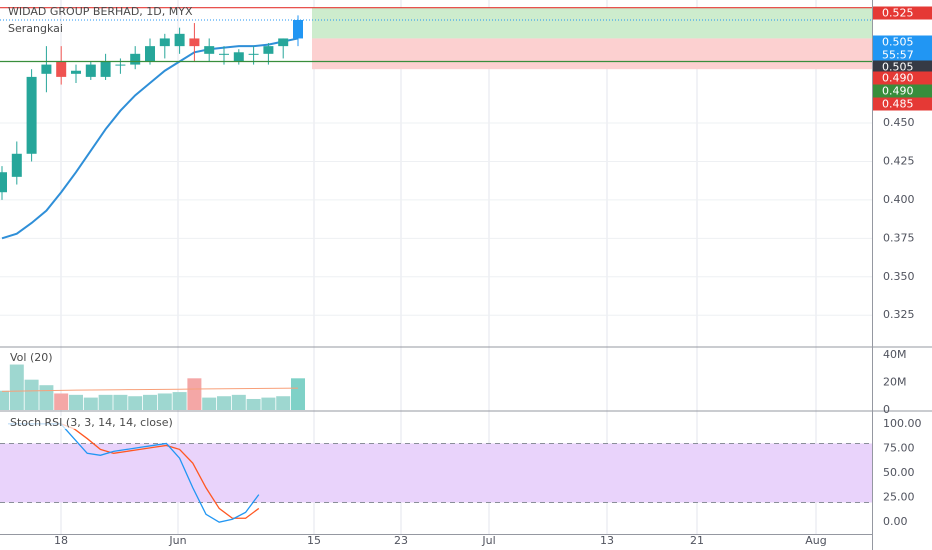 This screenshot has height=550, width=932. Describe the element at coordinates (401, 540) in the screenshot. I see `time-tick-label-3: 23` at that location.